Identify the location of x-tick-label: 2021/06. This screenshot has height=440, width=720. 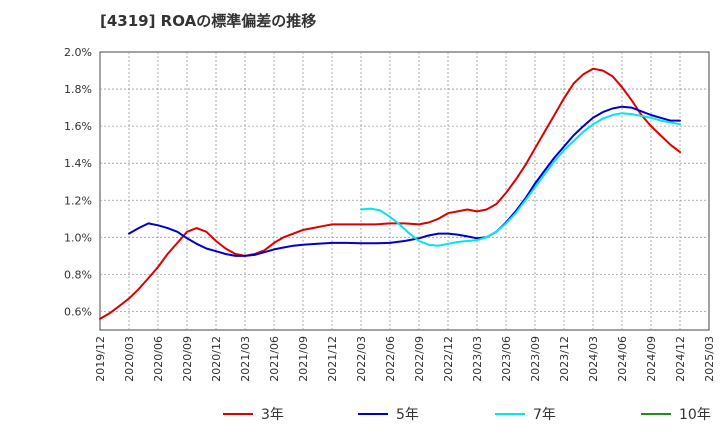
(274, 359).